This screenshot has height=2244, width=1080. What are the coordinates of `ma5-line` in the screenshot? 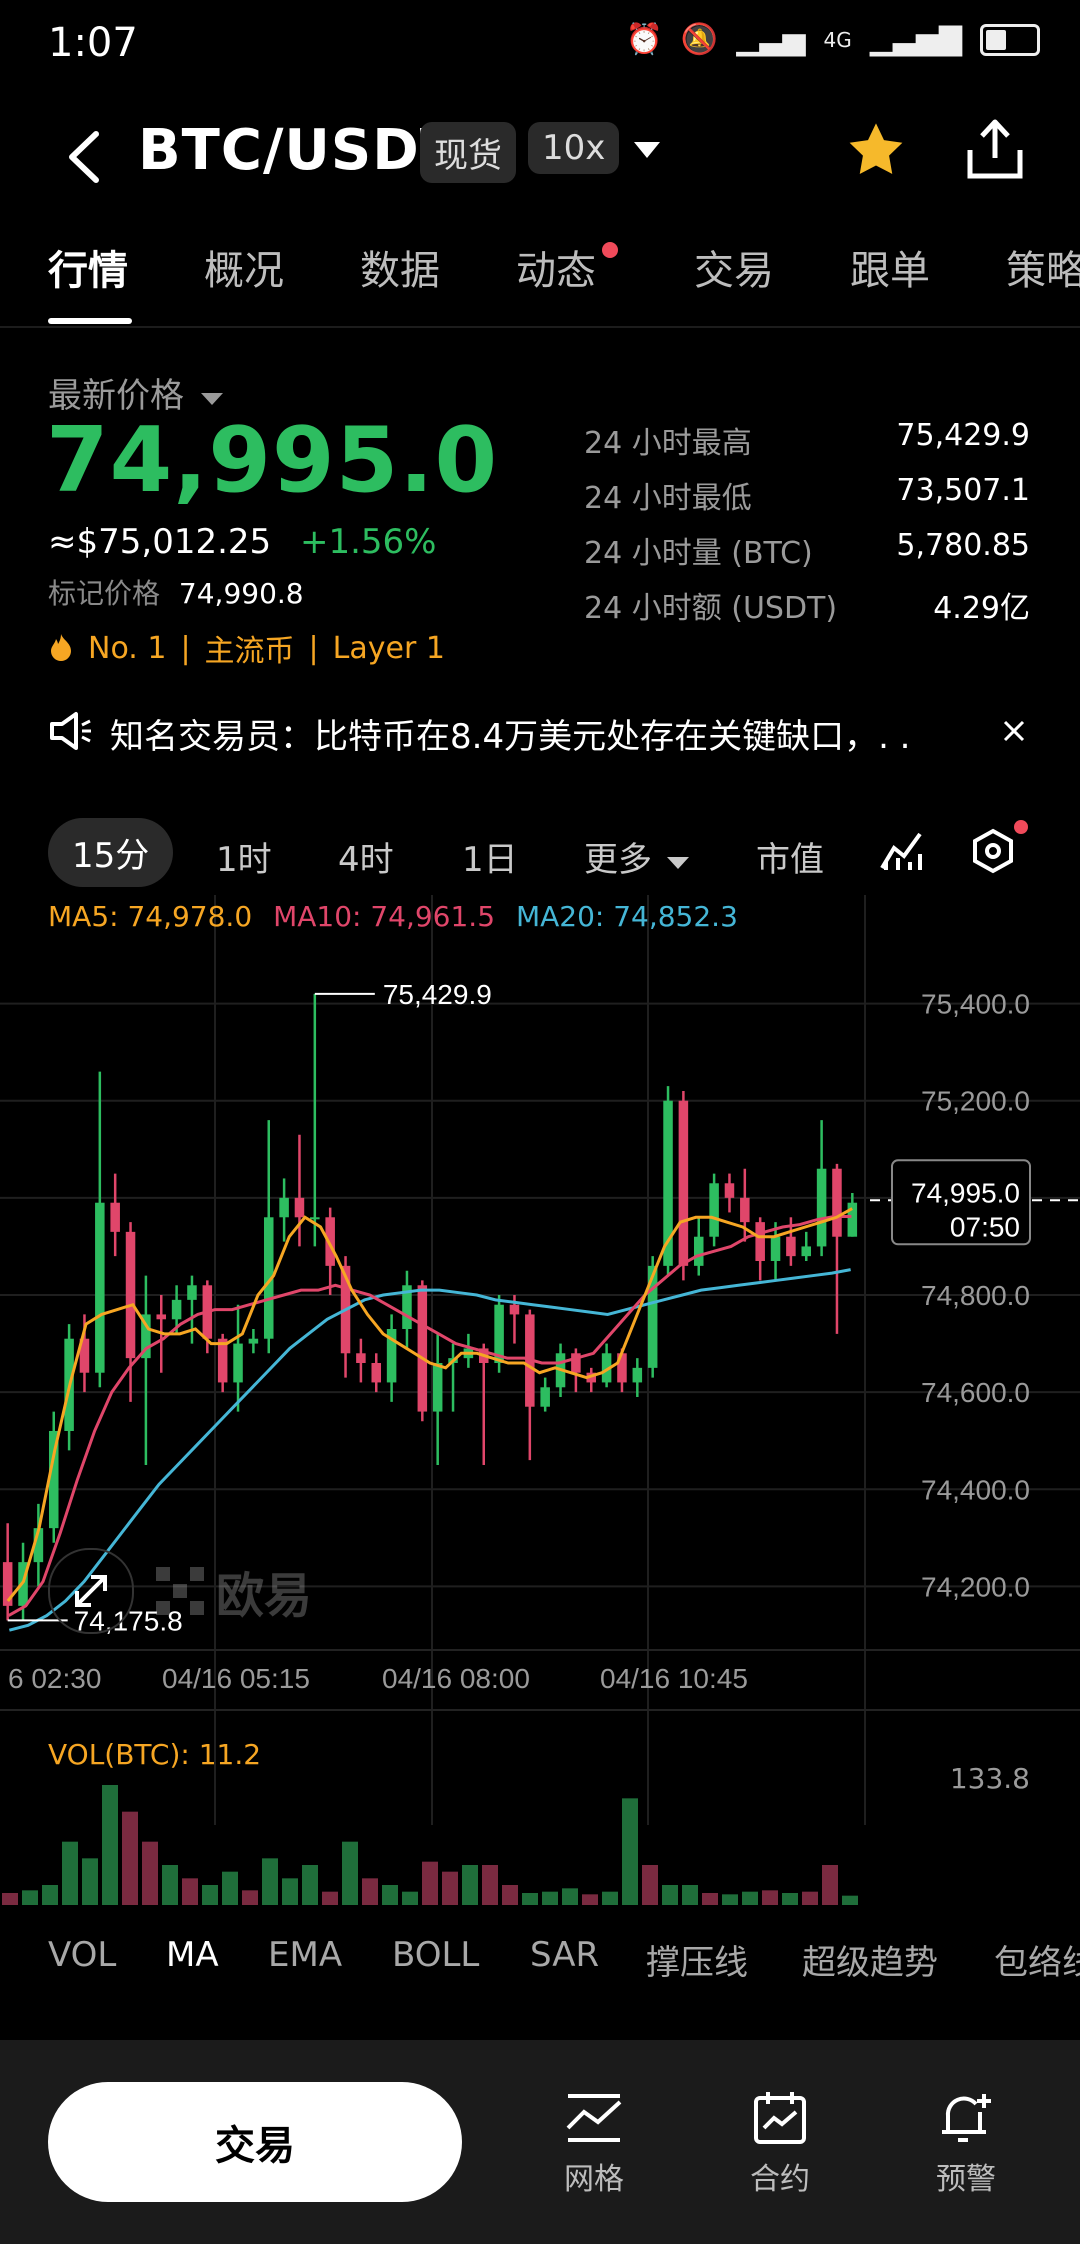 It's located at (429, 1404).